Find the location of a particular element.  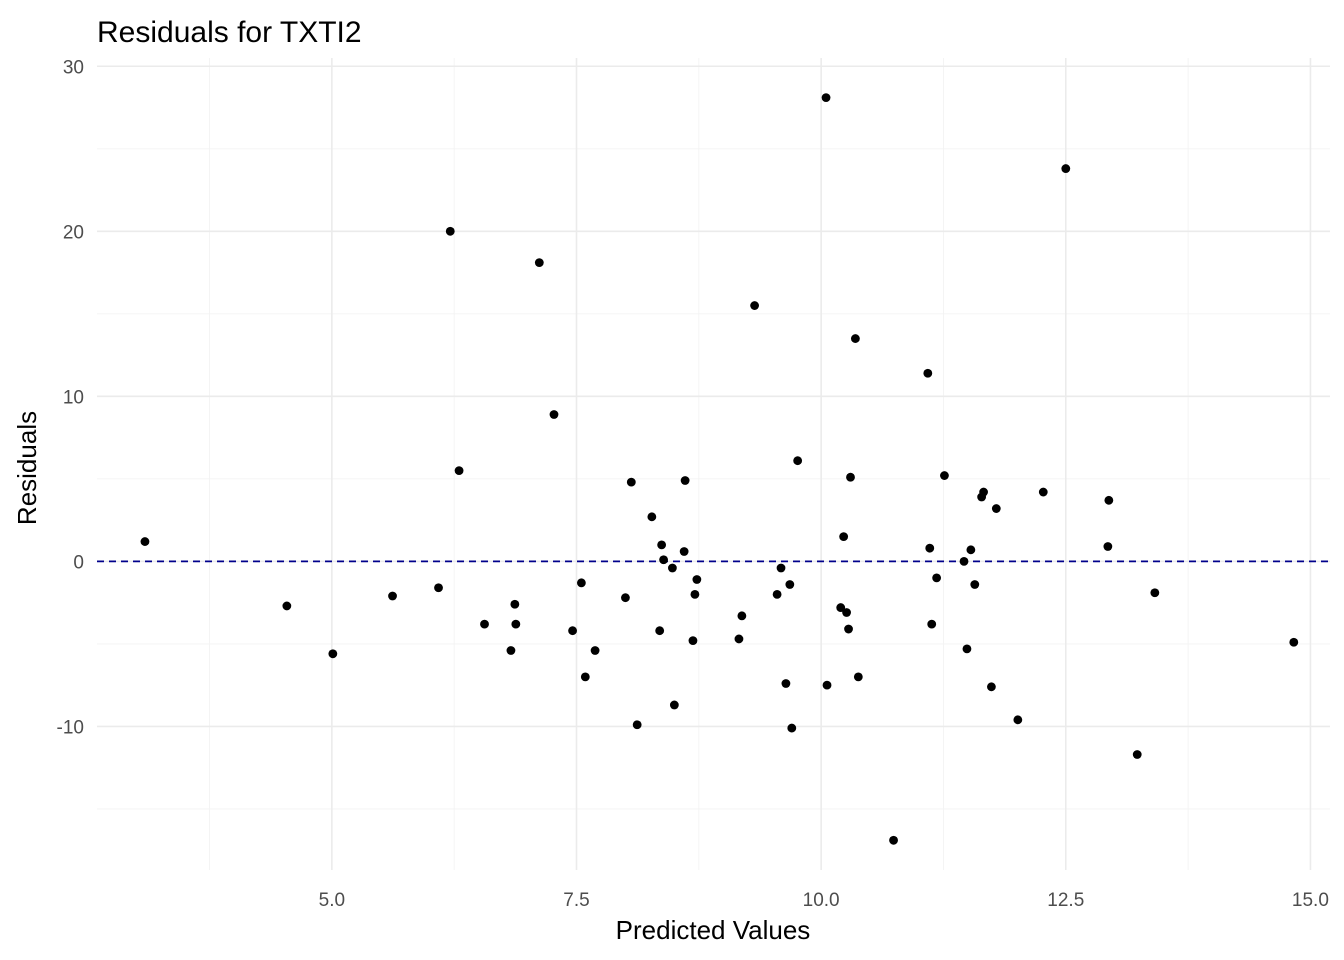

y-tick-label: 0 is located at coordinates (78, 562).